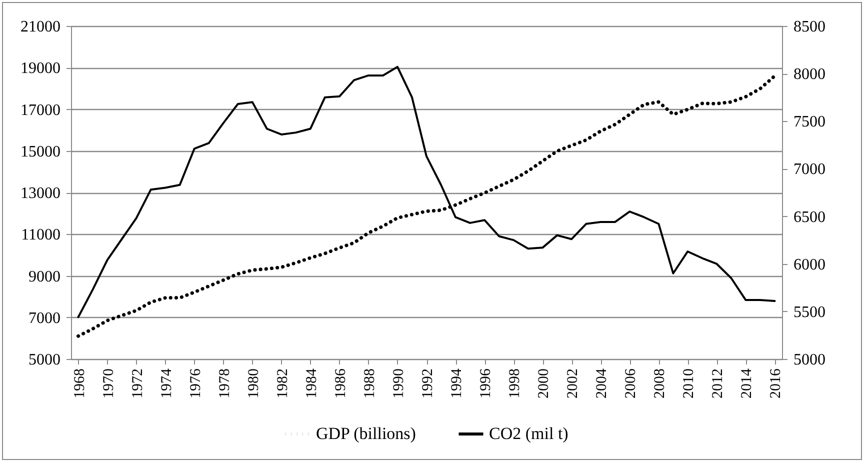  I want to click on x-tick-label: 1990, so click(398, 383).